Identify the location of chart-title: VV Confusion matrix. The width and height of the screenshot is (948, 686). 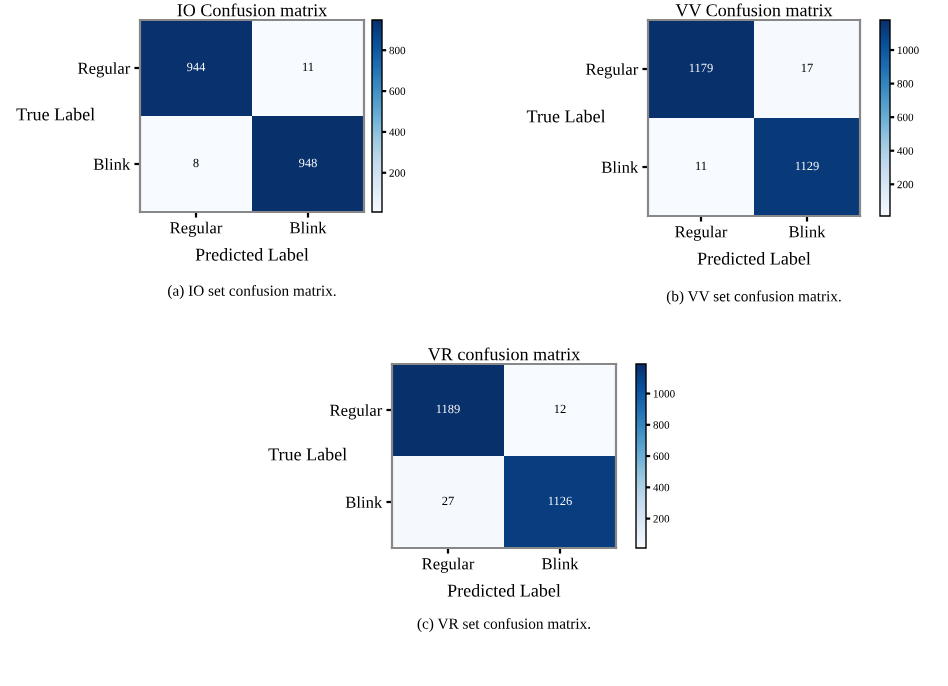
(754, 10).